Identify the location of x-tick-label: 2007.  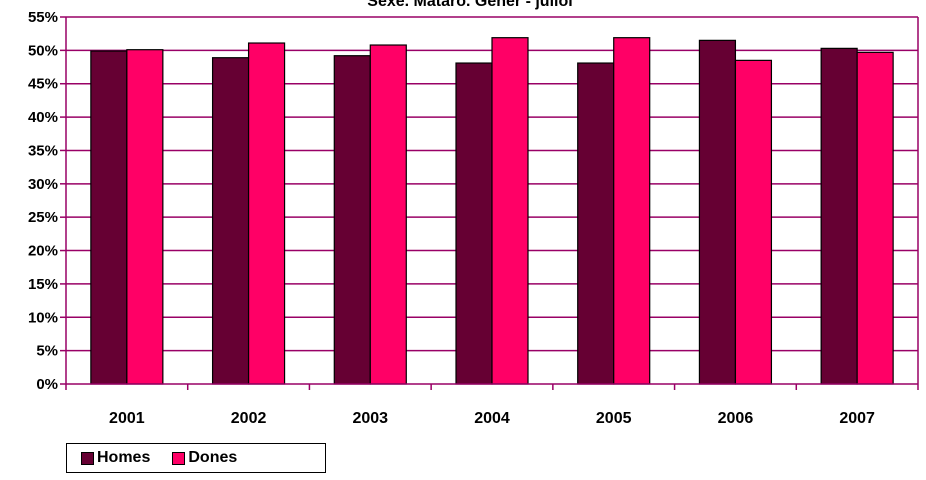
(857, 418).